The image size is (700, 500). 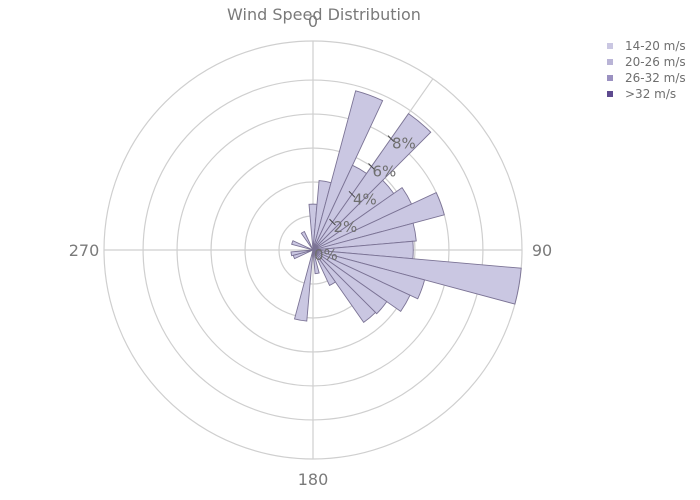 I want to click on radial-tick-label-0: 0%, so click(x=326, y=255).